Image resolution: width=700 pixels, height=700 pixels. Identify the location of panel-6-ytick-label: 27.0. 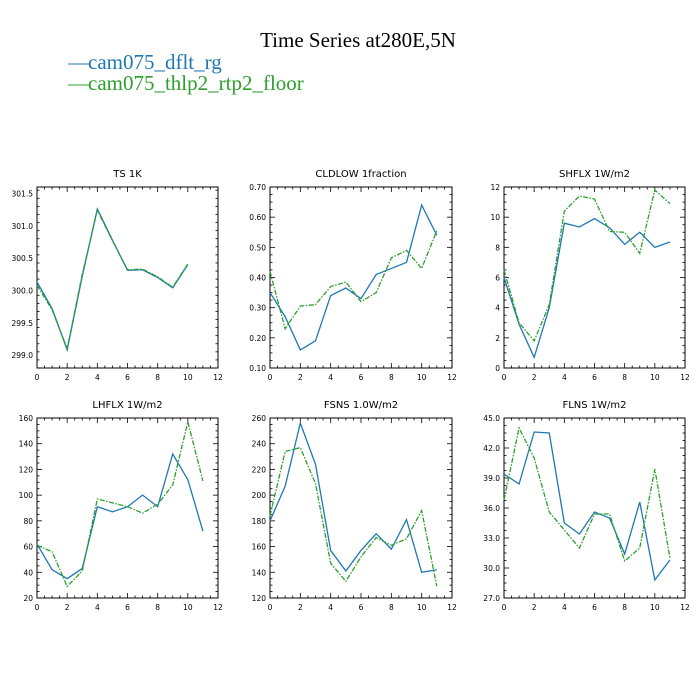
(491, 598).